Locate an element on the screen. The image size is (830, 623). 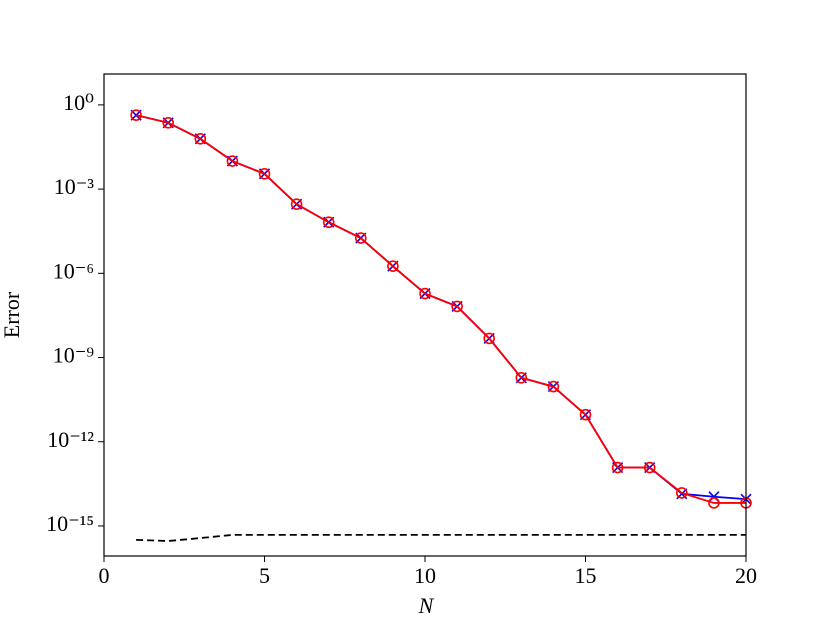
y-tick-label: 10⁻¹² is located at coordinates (70, 439).